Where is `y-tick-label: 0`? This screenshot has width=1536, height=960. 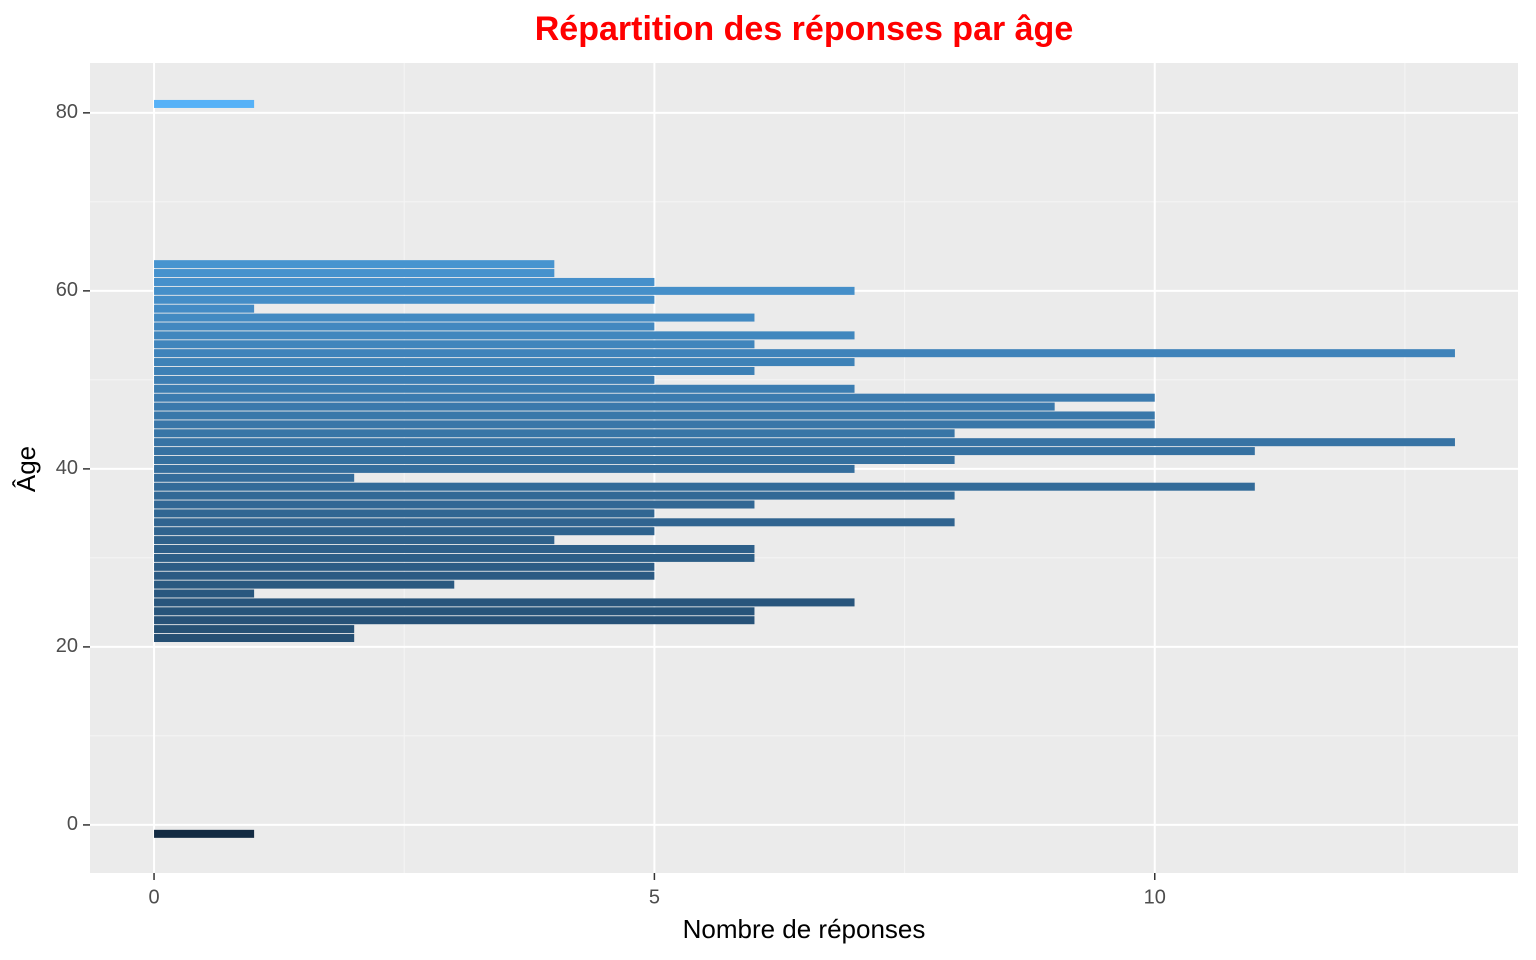 y-tick-label: 0 is located at coordinates (72, 824).